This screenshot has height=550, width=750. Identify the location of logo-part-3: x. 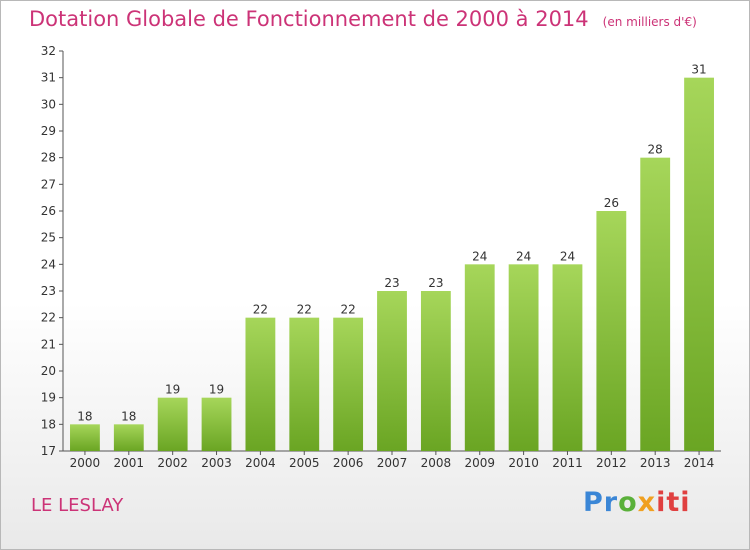
(647, 502).